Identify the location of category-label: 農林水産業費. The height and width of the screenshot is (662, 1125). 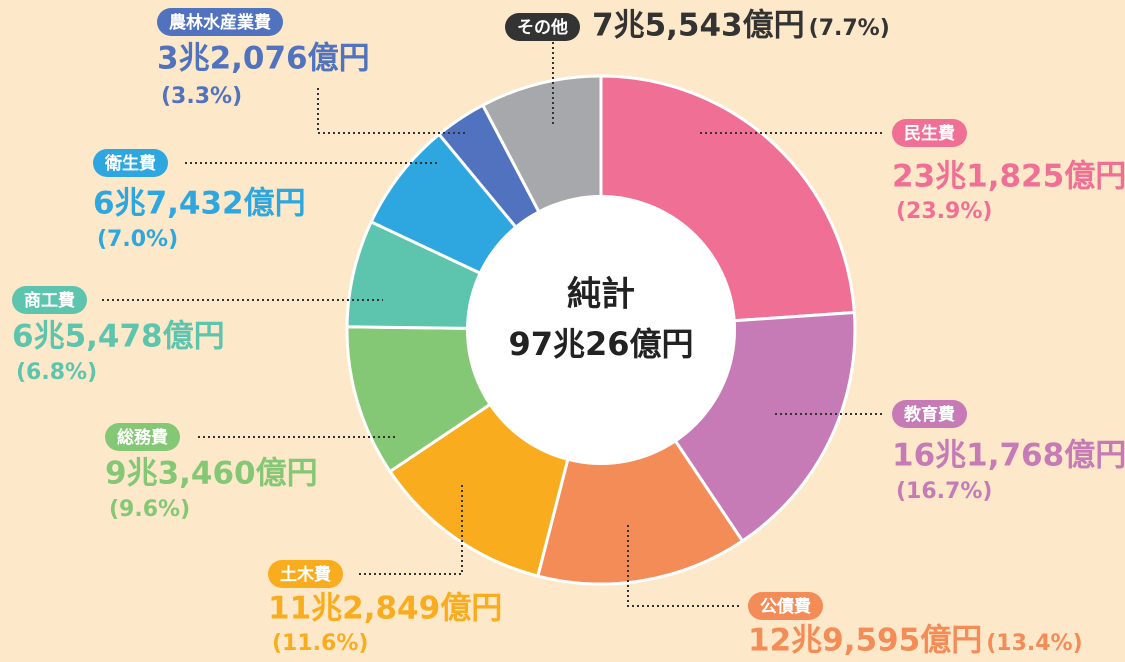
(220, 22).